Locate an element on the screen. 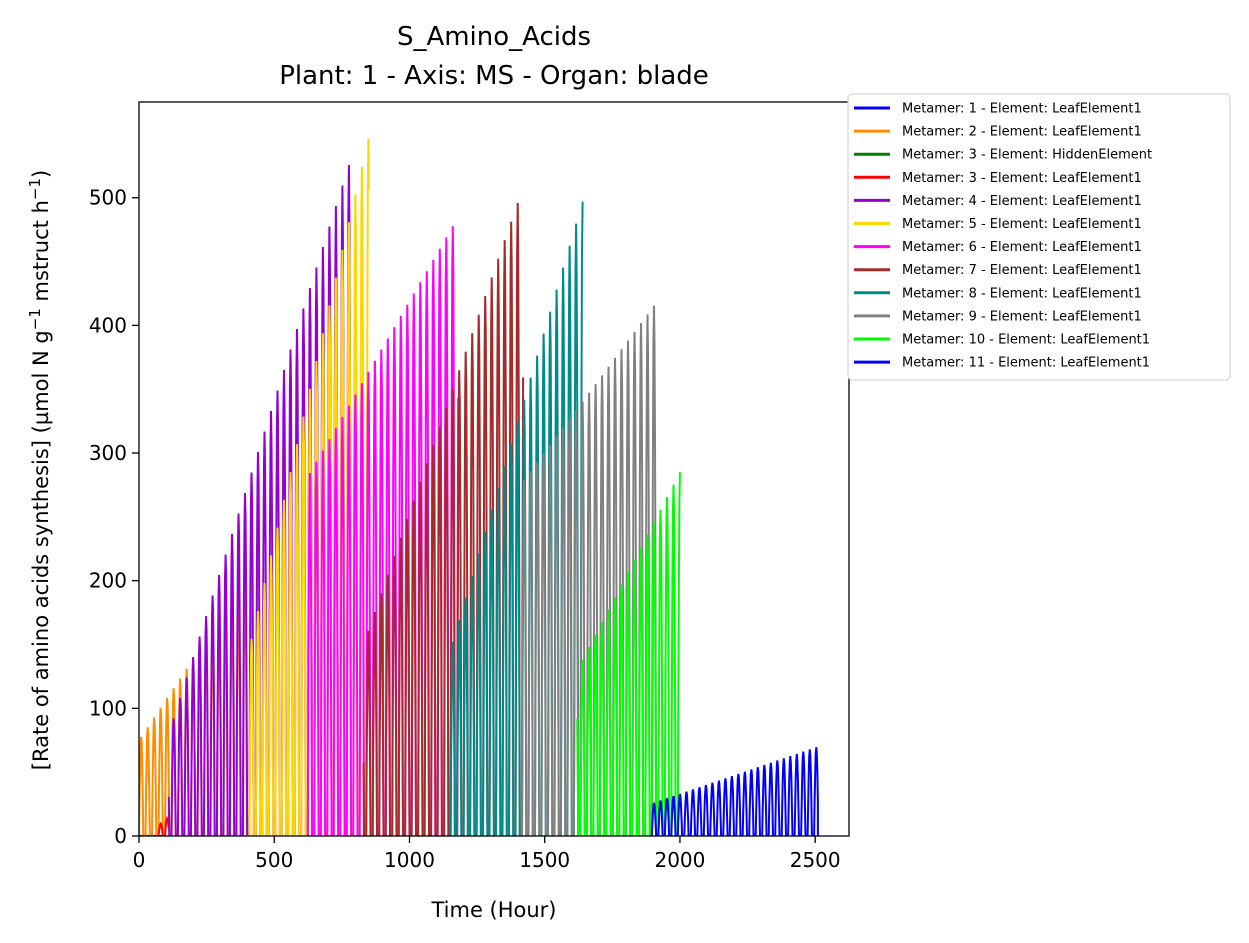 This screenshot has height=943, width=1249. y-tick-label: 200 is located at coordinates (108, 581).